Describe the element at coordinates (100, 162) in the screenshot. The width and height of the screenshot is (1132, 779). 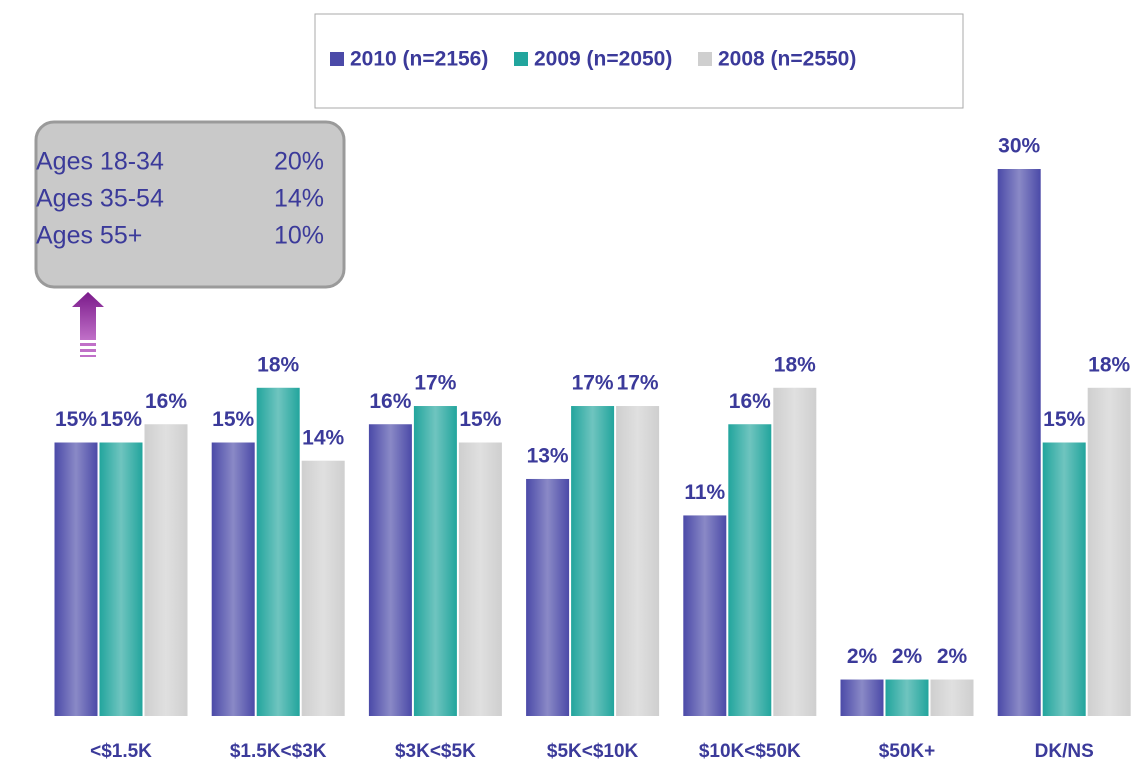
I see `annotation-label: Ages 18-34` at that location.